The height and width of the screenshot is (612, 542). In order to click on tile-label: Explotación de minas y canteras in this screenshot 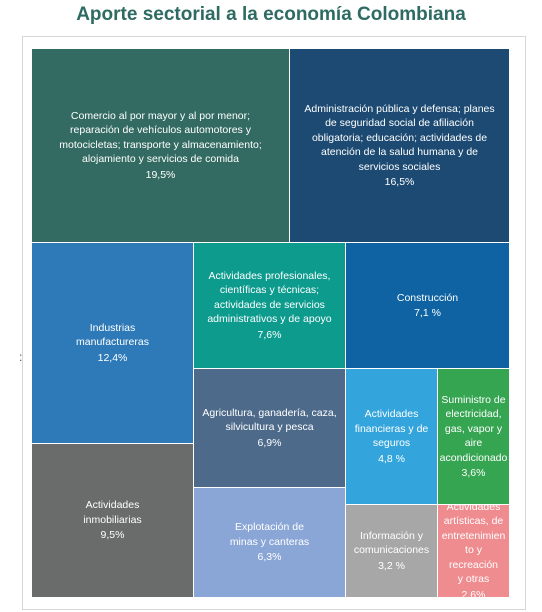, I will do `click(269, 534)`.